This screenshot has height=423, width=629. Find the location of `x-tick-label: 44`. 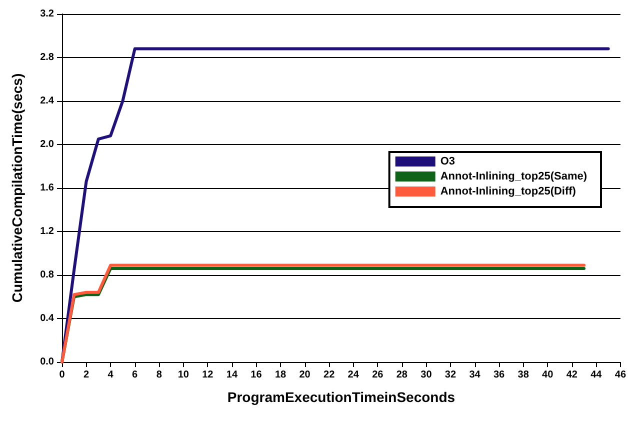

x-tick-label: 44 is located at coordinates (596, 375).